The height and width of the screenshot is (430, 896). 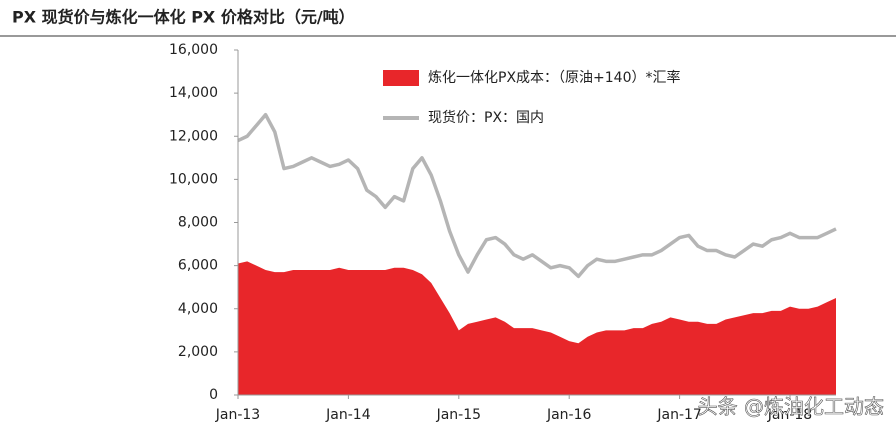 I want to click on watermark: 头条 @炼油化工动态, so click(x=791, y=407).